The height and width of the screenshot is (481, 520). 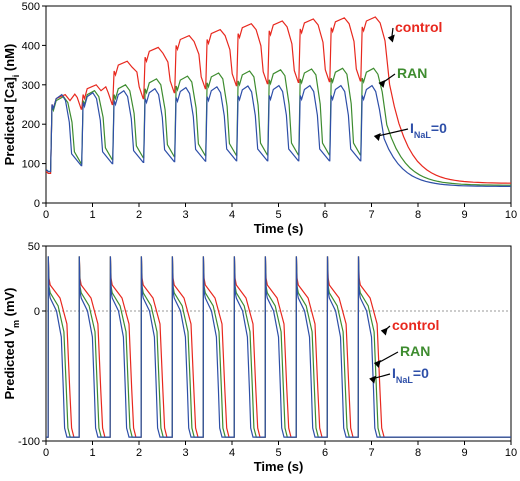 What do you see at coordinates (31, 86) in the screenshot?
I see `y-tick-label: 300` at bounding box center [31, 86].